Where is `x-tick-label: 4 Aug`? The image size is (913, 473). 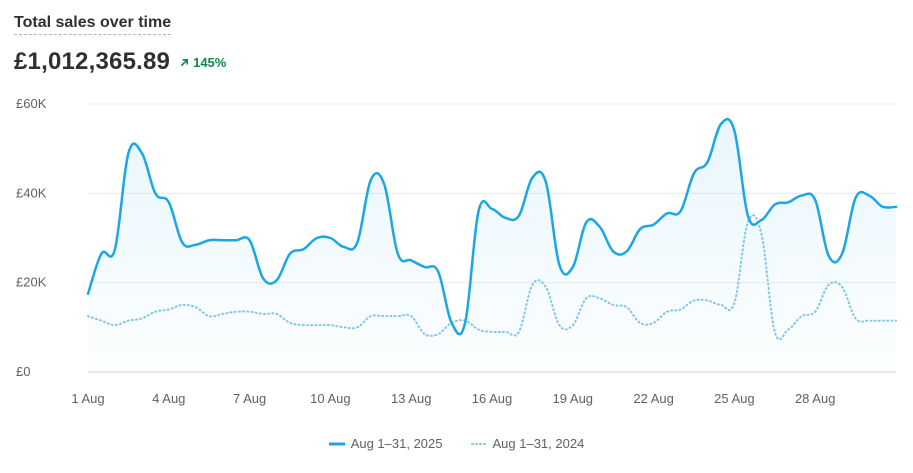
x-tick-label: 4 Aug is located at coordinates (168, 398).